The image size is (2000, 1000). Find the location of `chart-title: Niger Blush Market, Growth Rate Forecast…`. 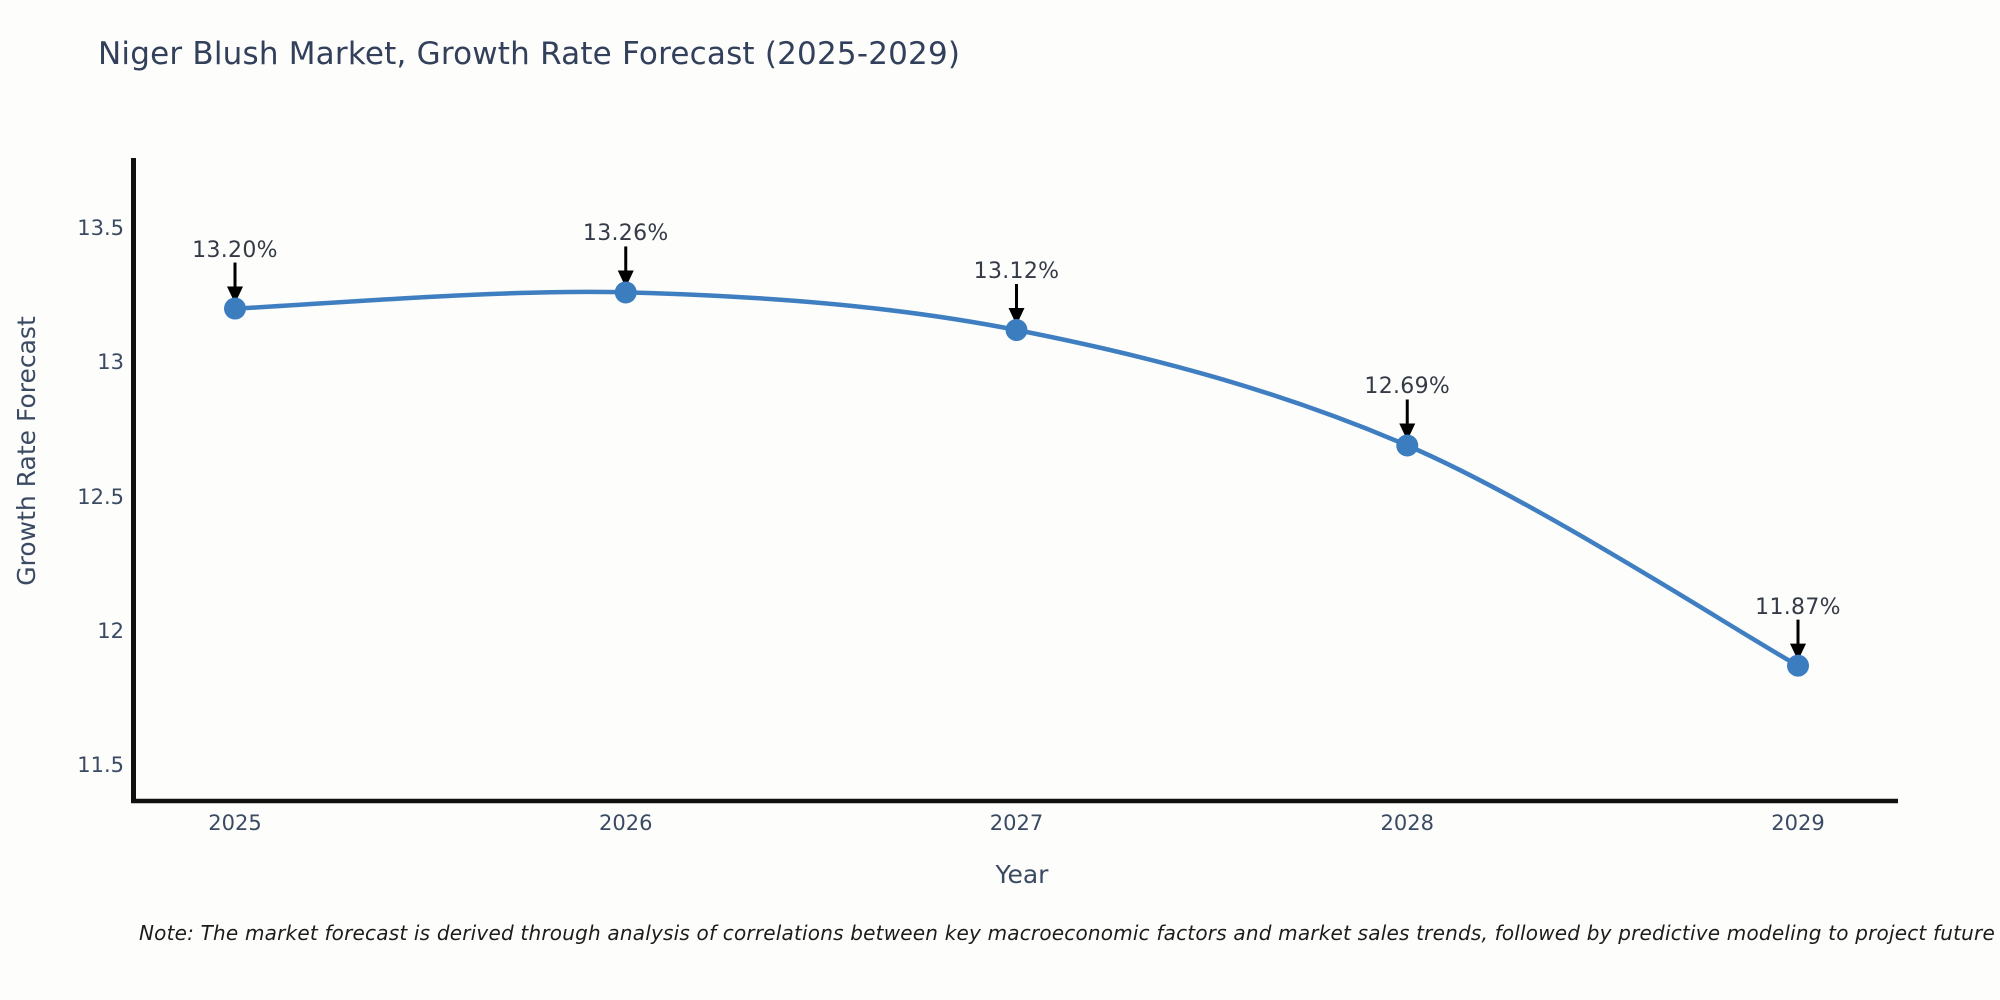

chart-title: Niger Blush Market, Growth Rate Forecast… is located at coordinates (529, 54).